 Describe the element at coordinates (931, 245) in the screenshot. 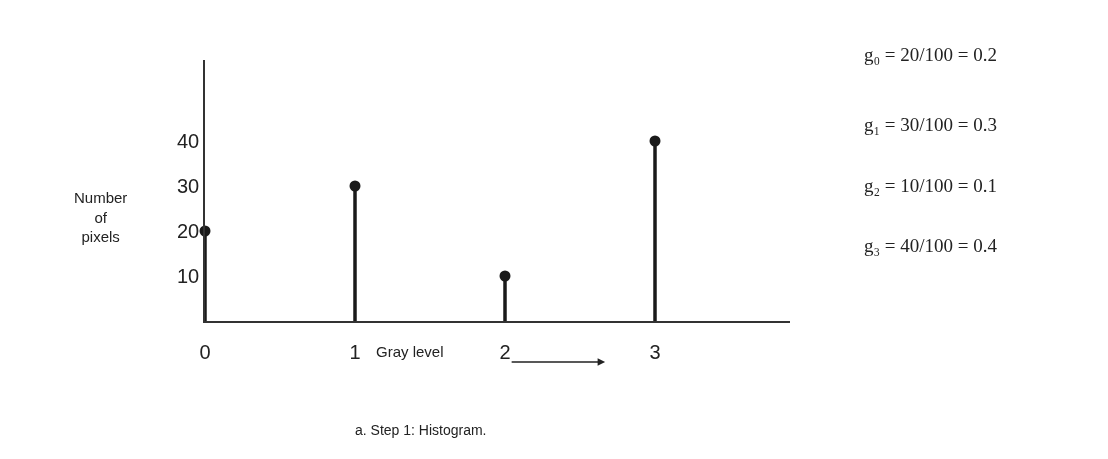

I see `text: g₃ = 40/100 = 0.4` at that location.